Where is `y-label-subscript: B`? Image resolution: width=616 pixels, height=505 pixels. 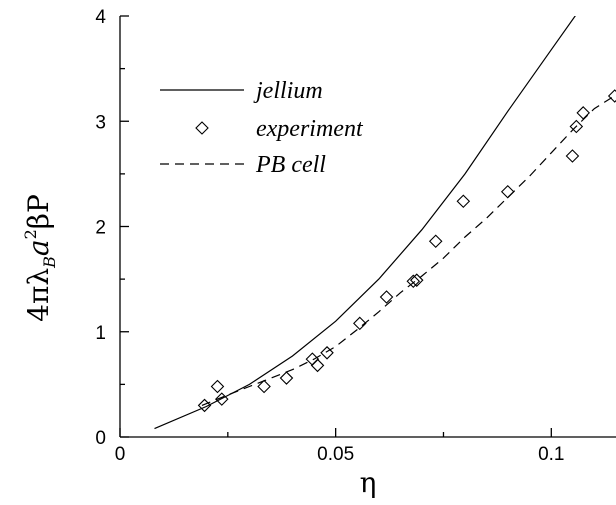 y-label-subscript: B is located at coordinates (49, 262).